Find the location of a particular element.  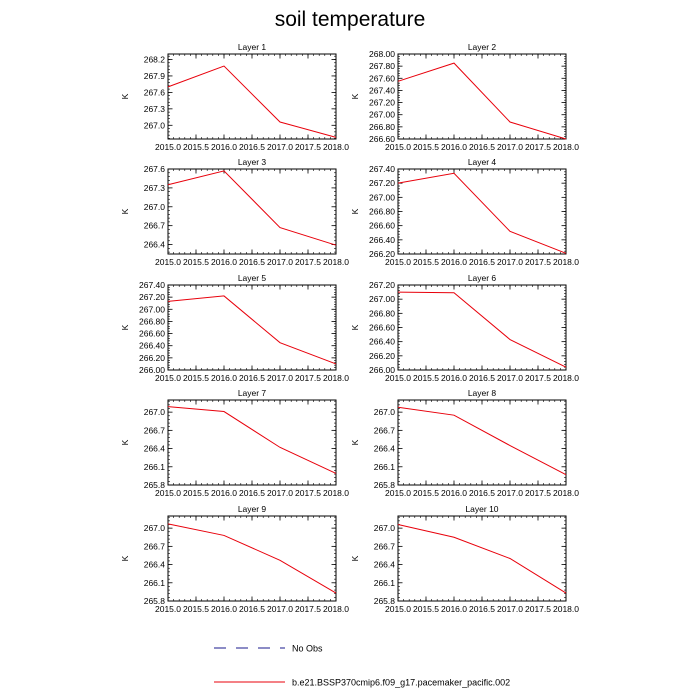

y-tick-label: 267.40 is located at coordinates (152, 285).